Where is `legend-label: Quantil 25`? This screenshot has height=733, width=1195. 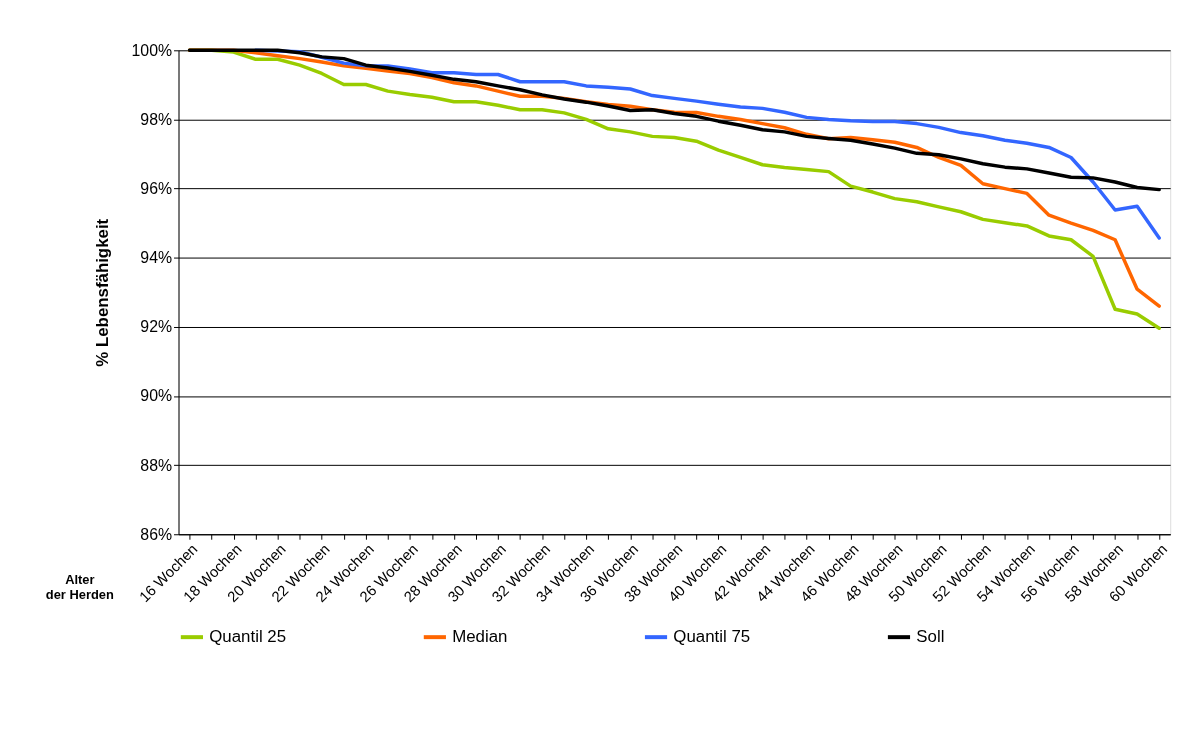
legend-label: Quantil 25 is located at coordinates (248, 637).